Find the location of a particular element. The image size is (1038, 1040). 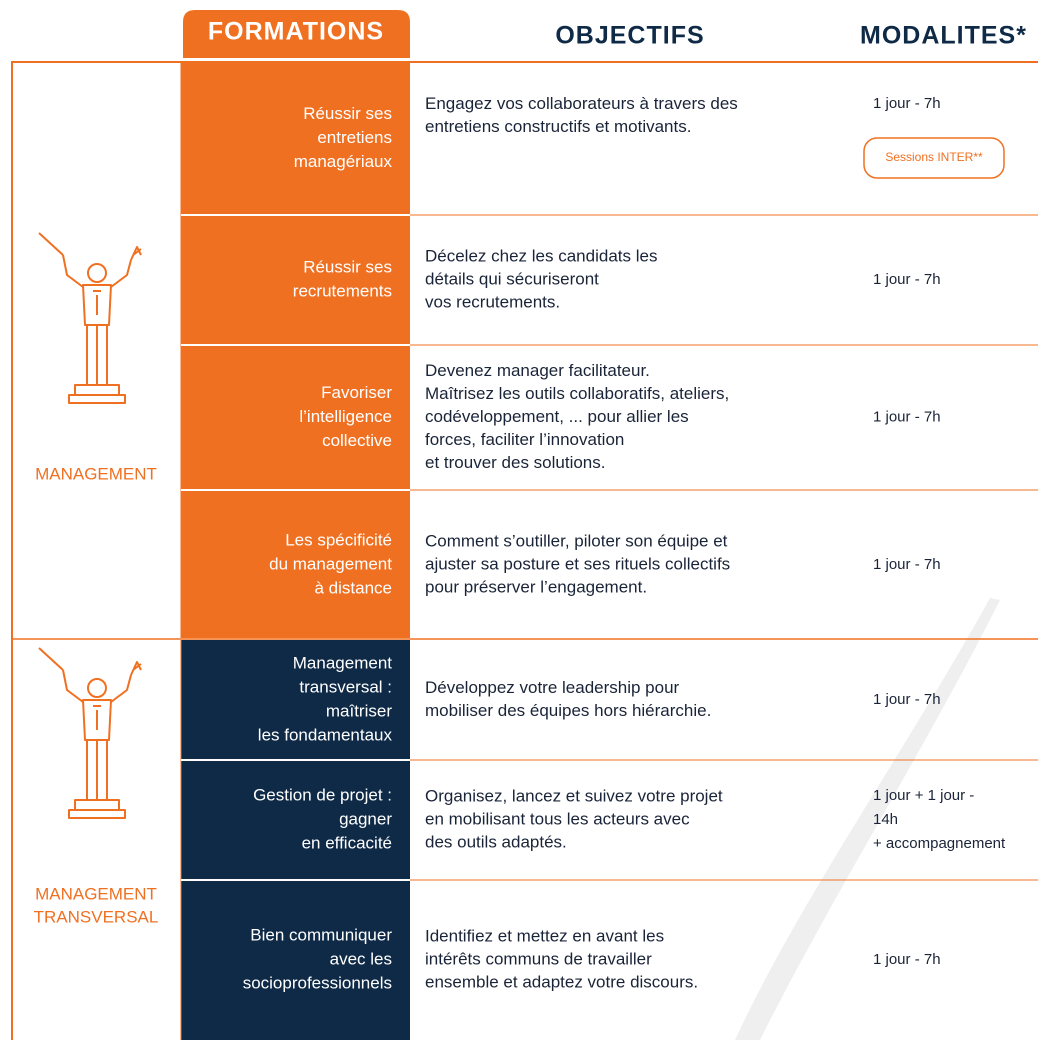

objective-text: Décelez chez les candidats les is located at coordinates (541, 255).